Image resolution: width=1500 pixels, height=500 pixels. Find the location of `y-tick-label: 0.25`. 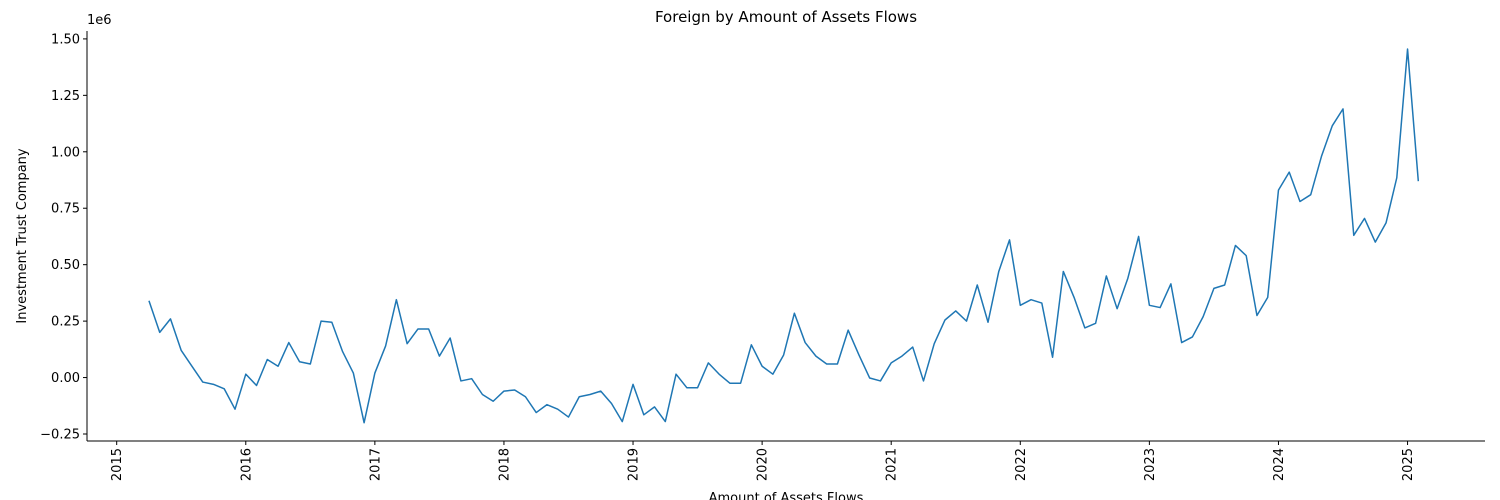

y-tick-label: 0.25 is located at coordinates (65, 322).